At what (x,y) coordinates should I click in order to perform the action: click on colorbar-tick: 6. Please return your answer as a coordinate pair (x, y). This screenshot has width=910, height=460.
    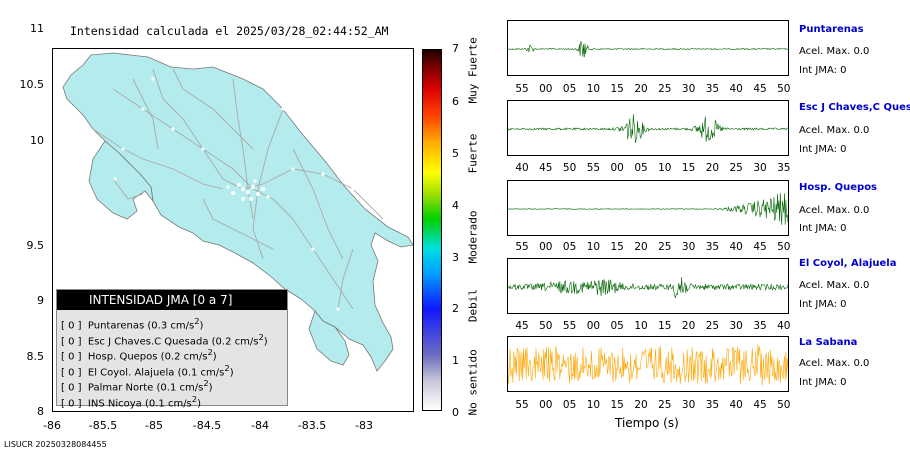
    Looking at the image, I should click on (455, 101).